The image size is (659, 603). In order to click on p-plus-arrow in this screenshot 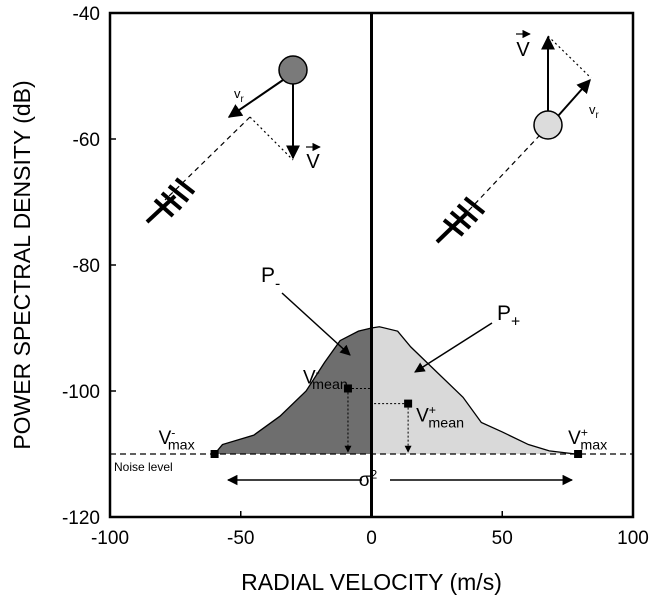, I will do `click(453, 347)`.